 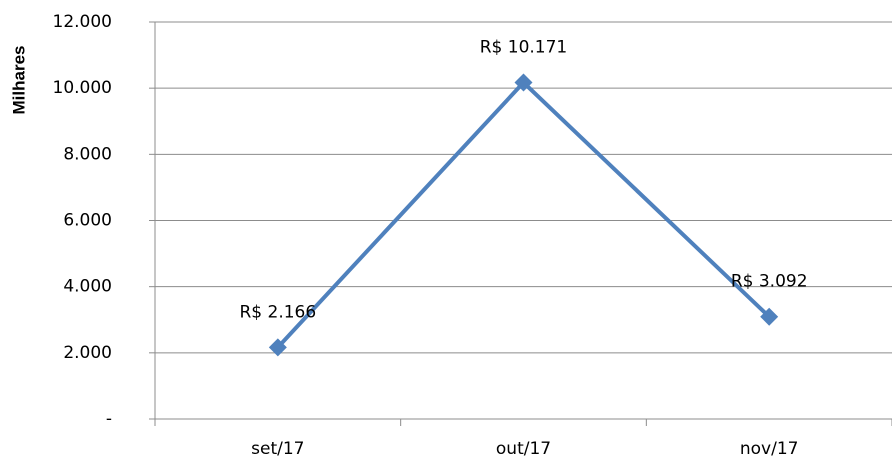 What do you see at coordinates (82, 22) in the screenshot?
I see `y-tick-label: 12.000` at bounding box center [82, 22].